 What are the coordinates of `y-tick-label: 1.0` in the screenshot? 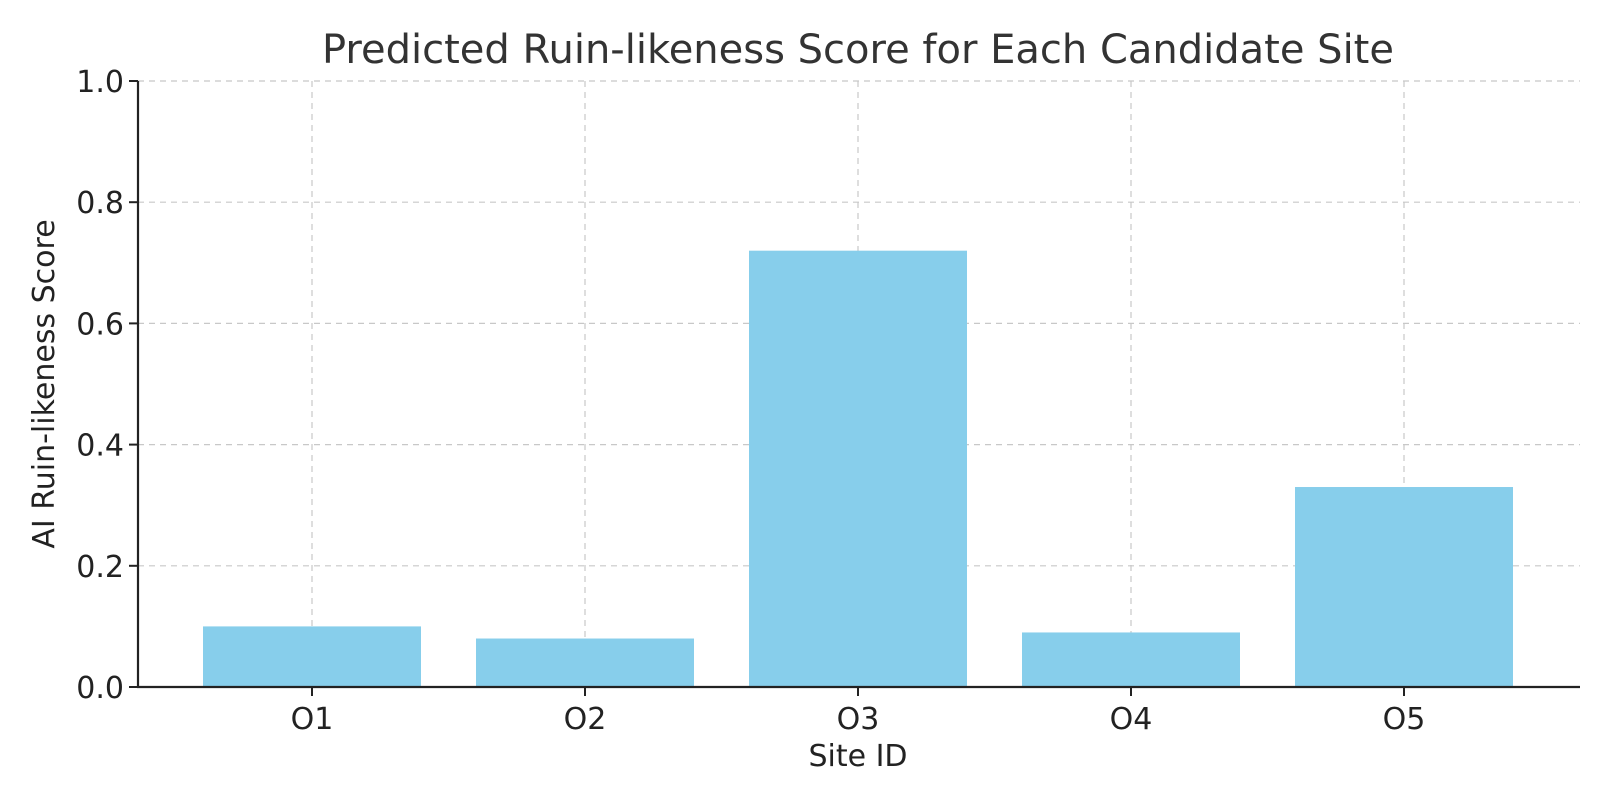 It's located at (100, 82).